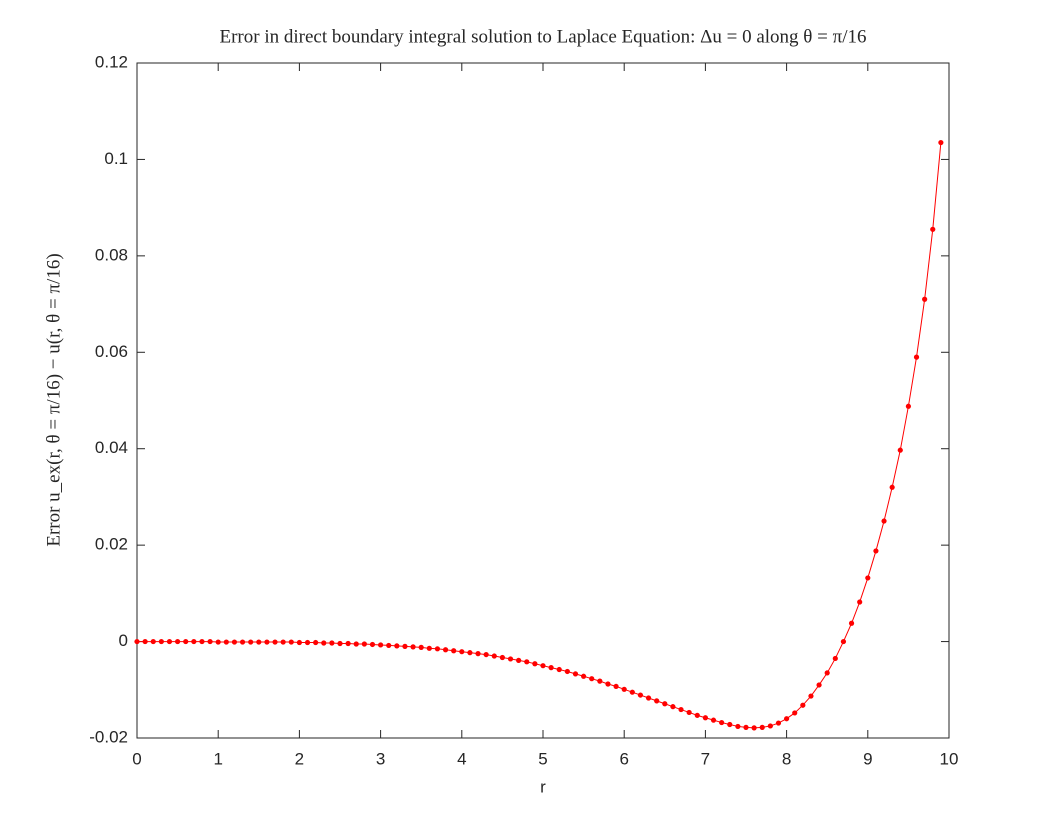  I want to click on x-tick-label: 10, so click(949, 758).